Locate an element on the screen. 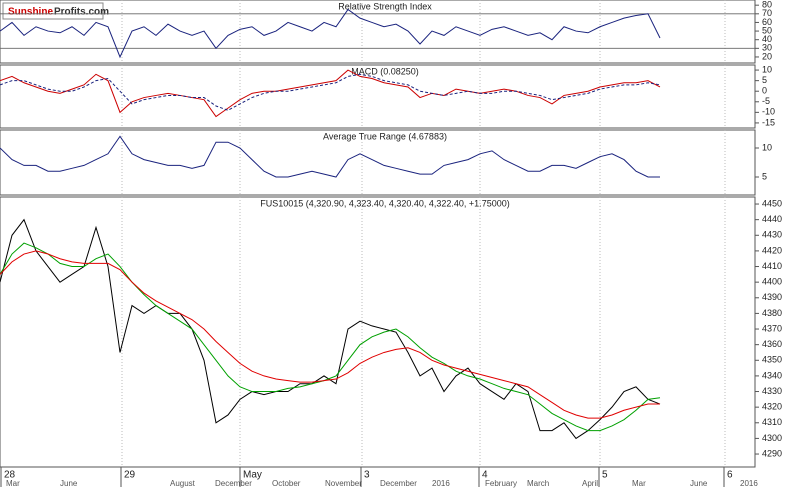  y-tick-label: -5 is located at coordinates (766, 101).